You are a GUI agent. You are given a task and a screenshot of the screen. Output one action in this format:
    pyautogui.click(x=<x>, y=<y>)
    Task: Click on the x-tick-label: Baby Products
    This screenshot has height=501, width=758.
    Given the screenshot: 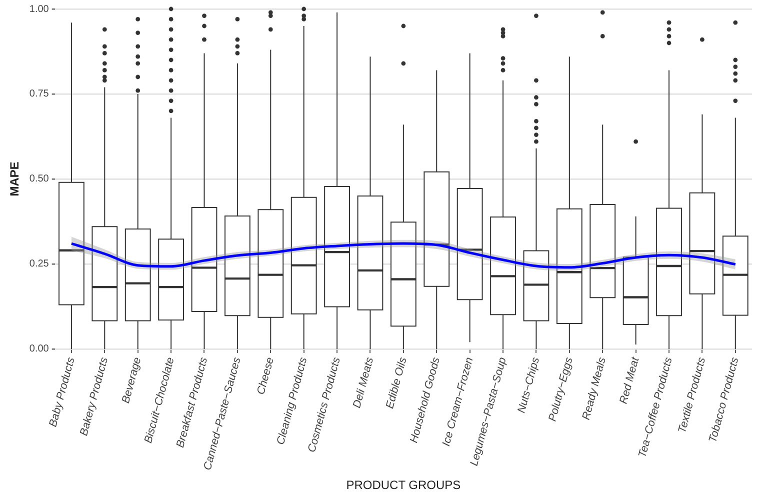 What is the action you would take?
    pyautogui.click(x=62, y=392)
    